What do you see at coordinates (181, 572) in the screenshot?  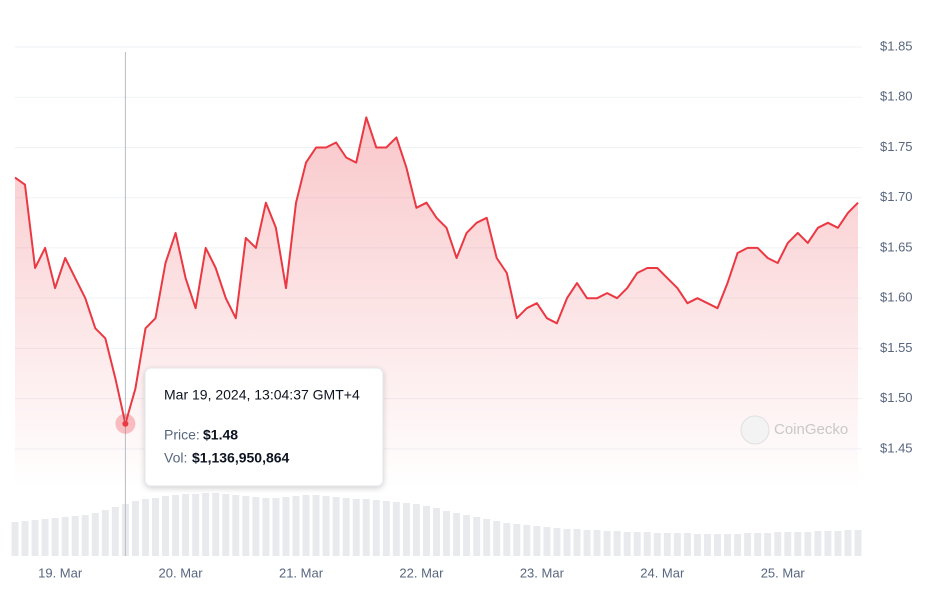 I see `x-tick-label: 20. Mar` at bounding box center [181, 572].